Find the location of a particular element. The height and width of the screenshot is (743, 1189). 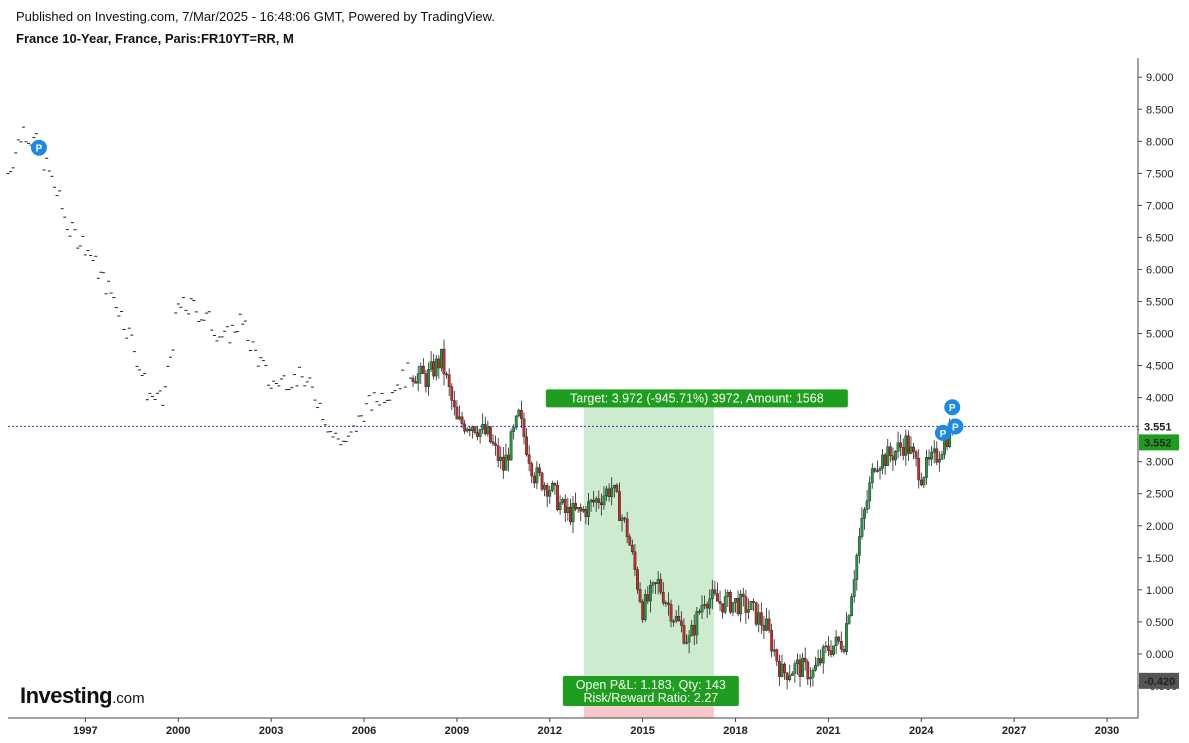

x-tick-label: 2027 is located at coordinates (1014, 731).